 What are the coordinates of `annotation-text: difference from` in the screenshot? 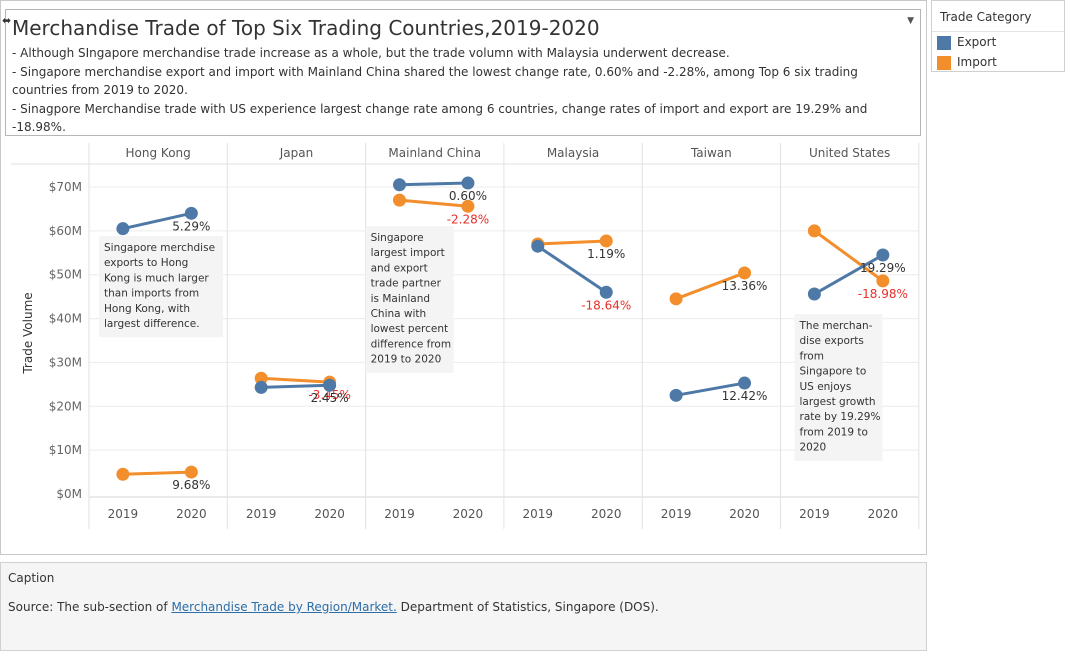 It's located at (411, 344).